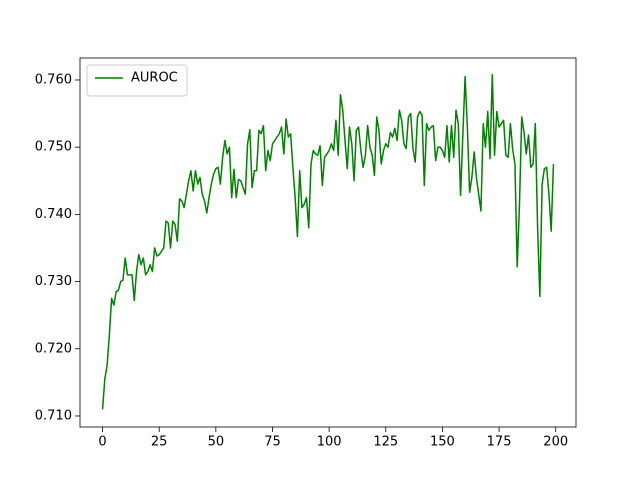 The image size is (640, 480). What do you see at coordinates (329, 442) in the screenshot?
I see `x-tick-label: 100` at bounding box center [329, 442].